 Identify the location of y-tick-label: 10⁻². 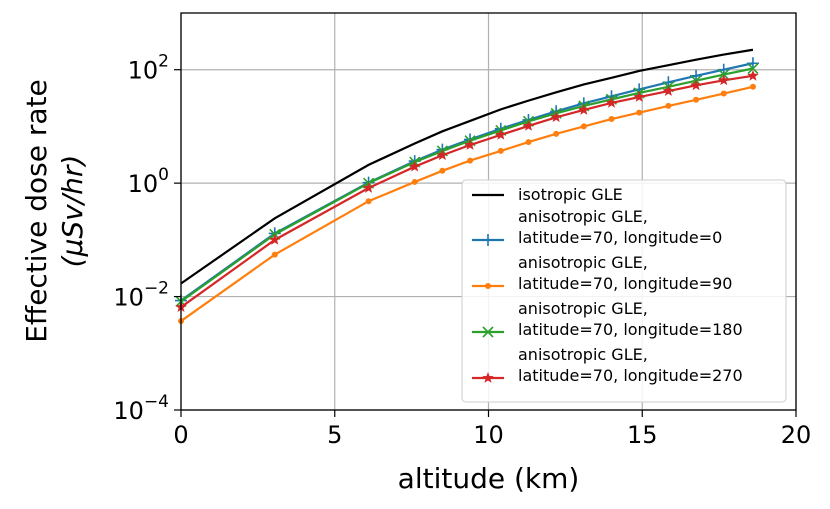
(141, 295).